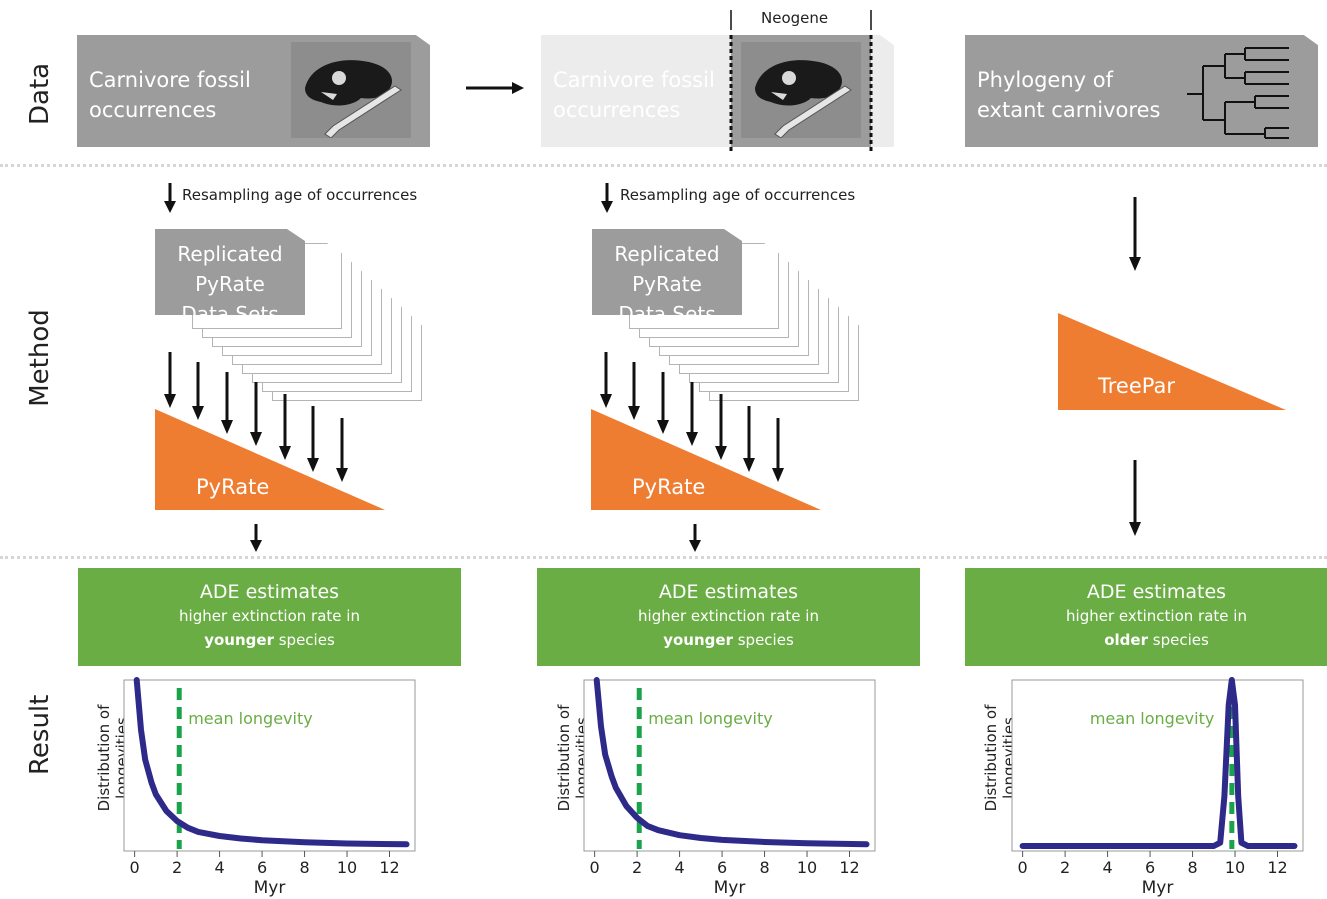  What do you see at coordinates (1141, 91) in the screenshot?
I see `data-box-phylogeny: Phylogeny of extant carnivores` at bounding box center [1141, 91].